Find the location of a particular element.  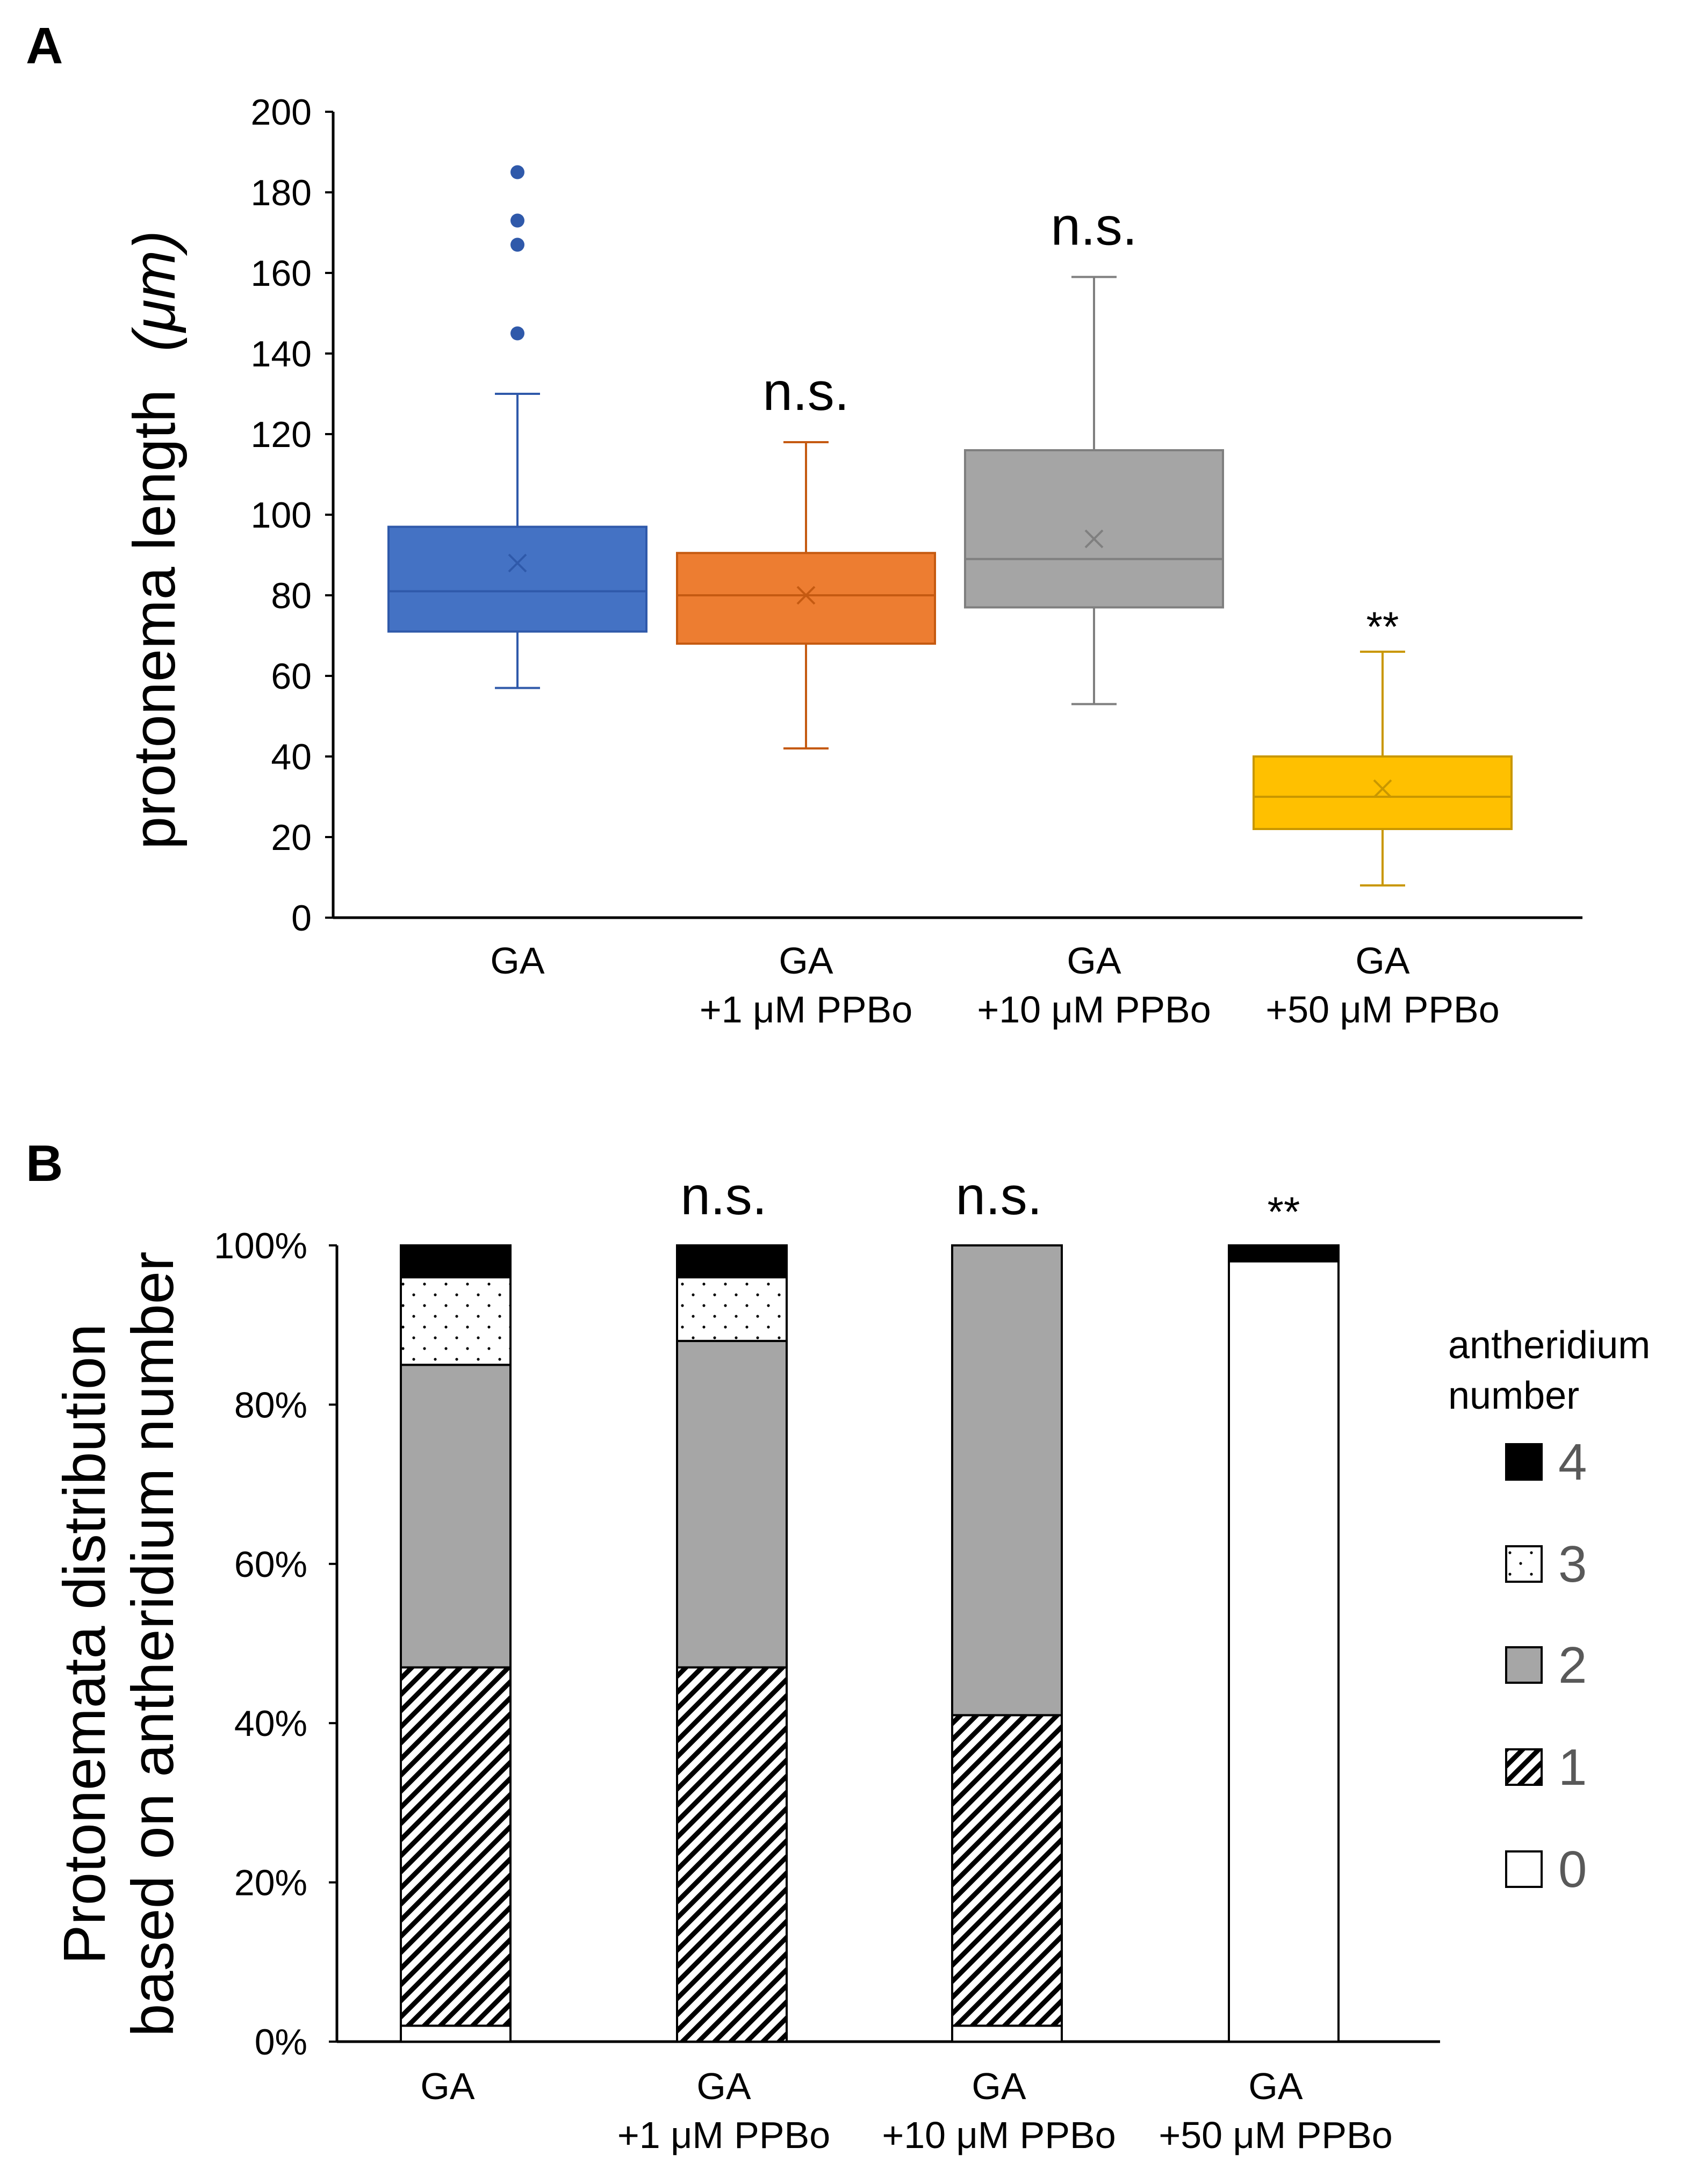

panel-a-y-axis-title: protonema length (μm) is located at coordinates (154, 540).